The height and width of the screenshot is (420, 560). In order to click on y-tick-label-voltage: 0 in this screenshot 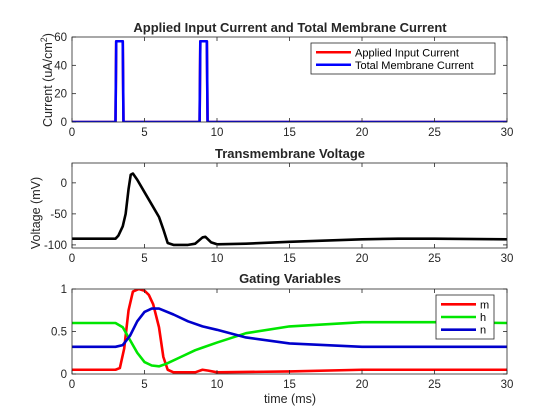, I will do `click(64, 184)`.